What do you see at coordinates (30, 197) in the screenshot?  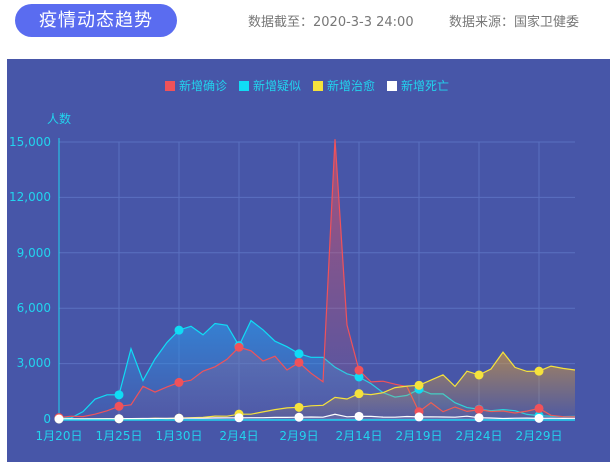 I see `y-tick: 12,000` at bounding box center [30, 197].